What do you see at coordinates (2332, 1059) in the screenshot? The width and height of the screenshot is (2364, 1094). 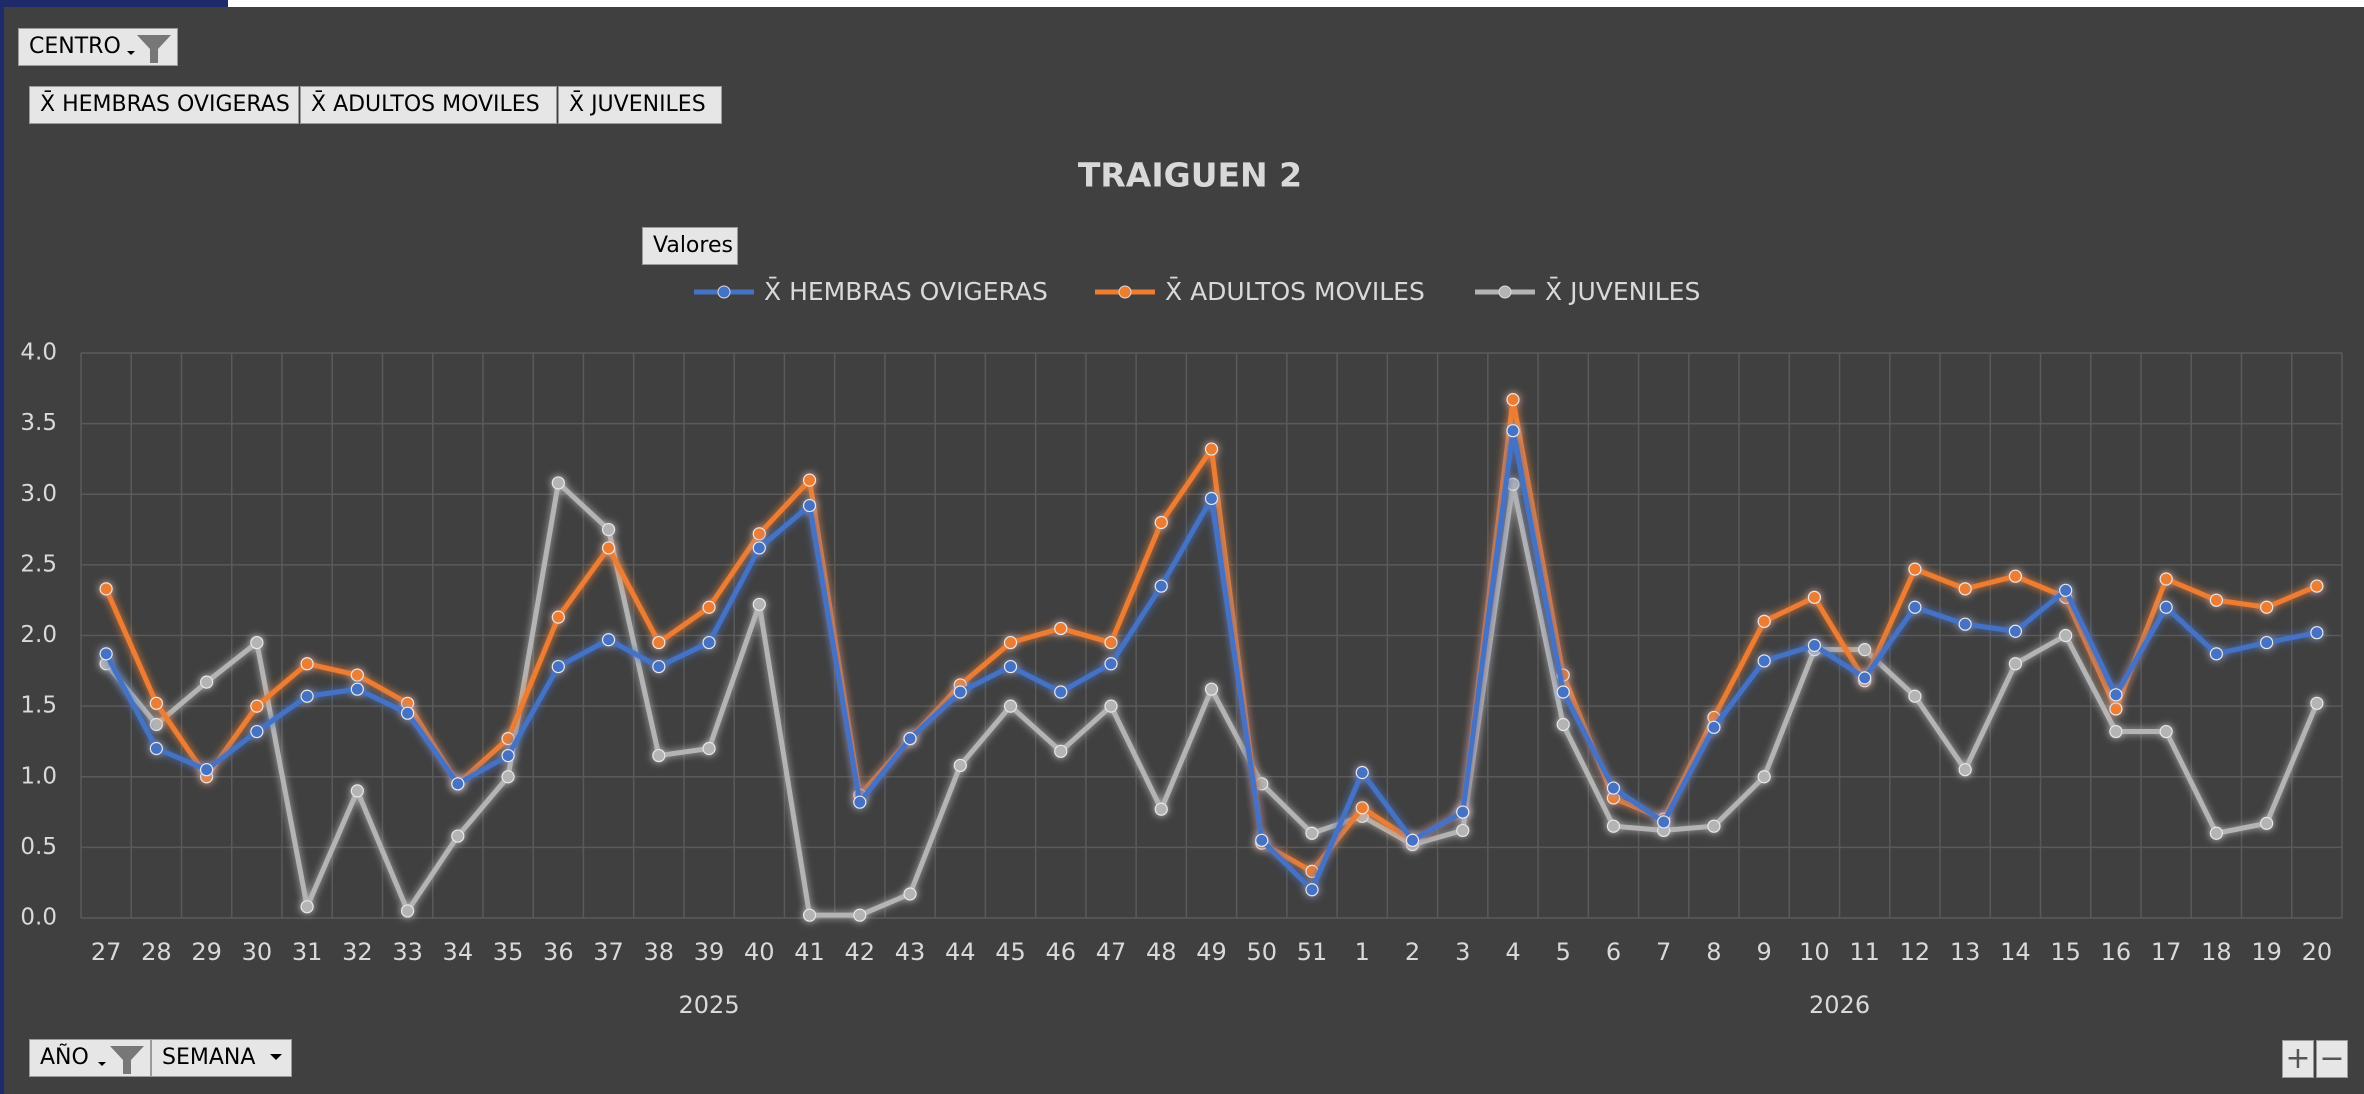 I see `collapse-button: −` at bounding box center [2332, 1059].